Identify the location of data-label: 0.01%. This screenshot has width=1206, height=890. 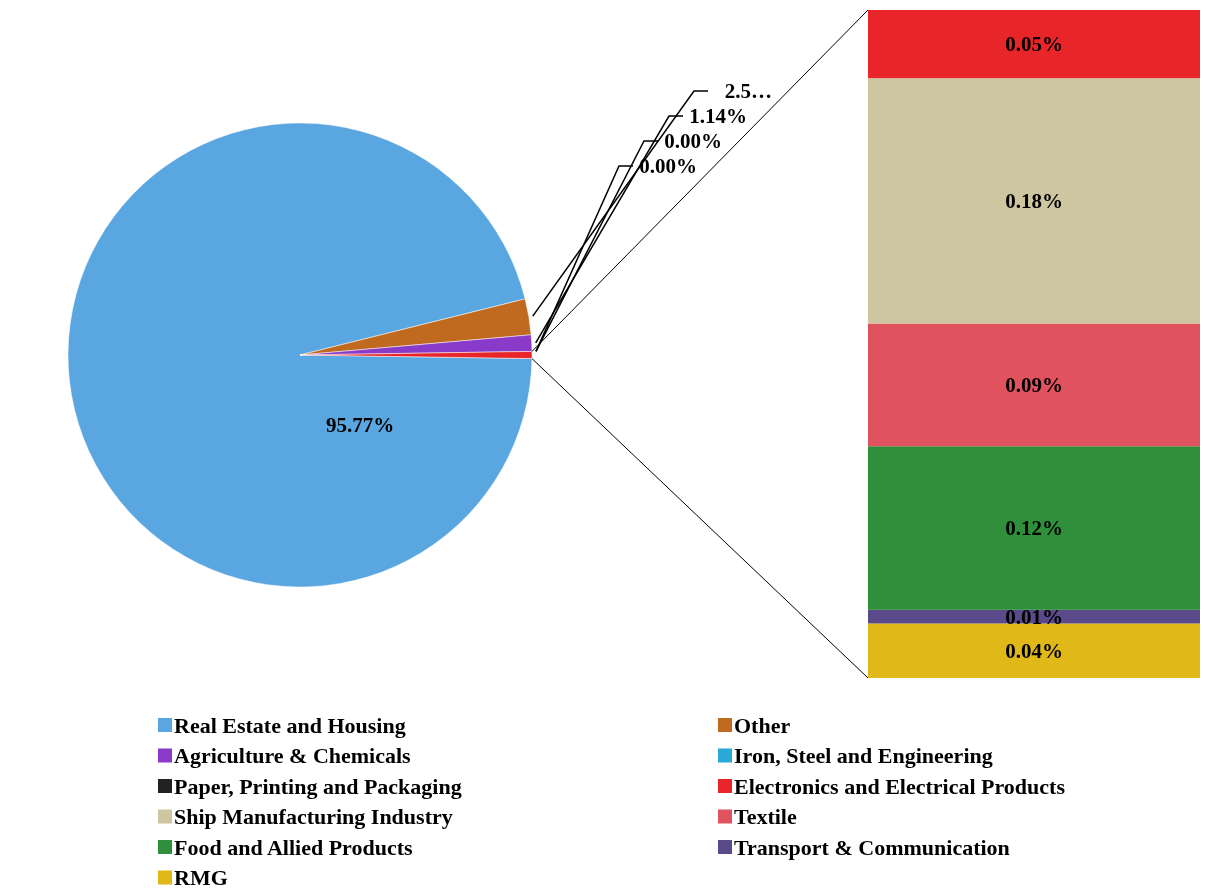
(1034, 617).